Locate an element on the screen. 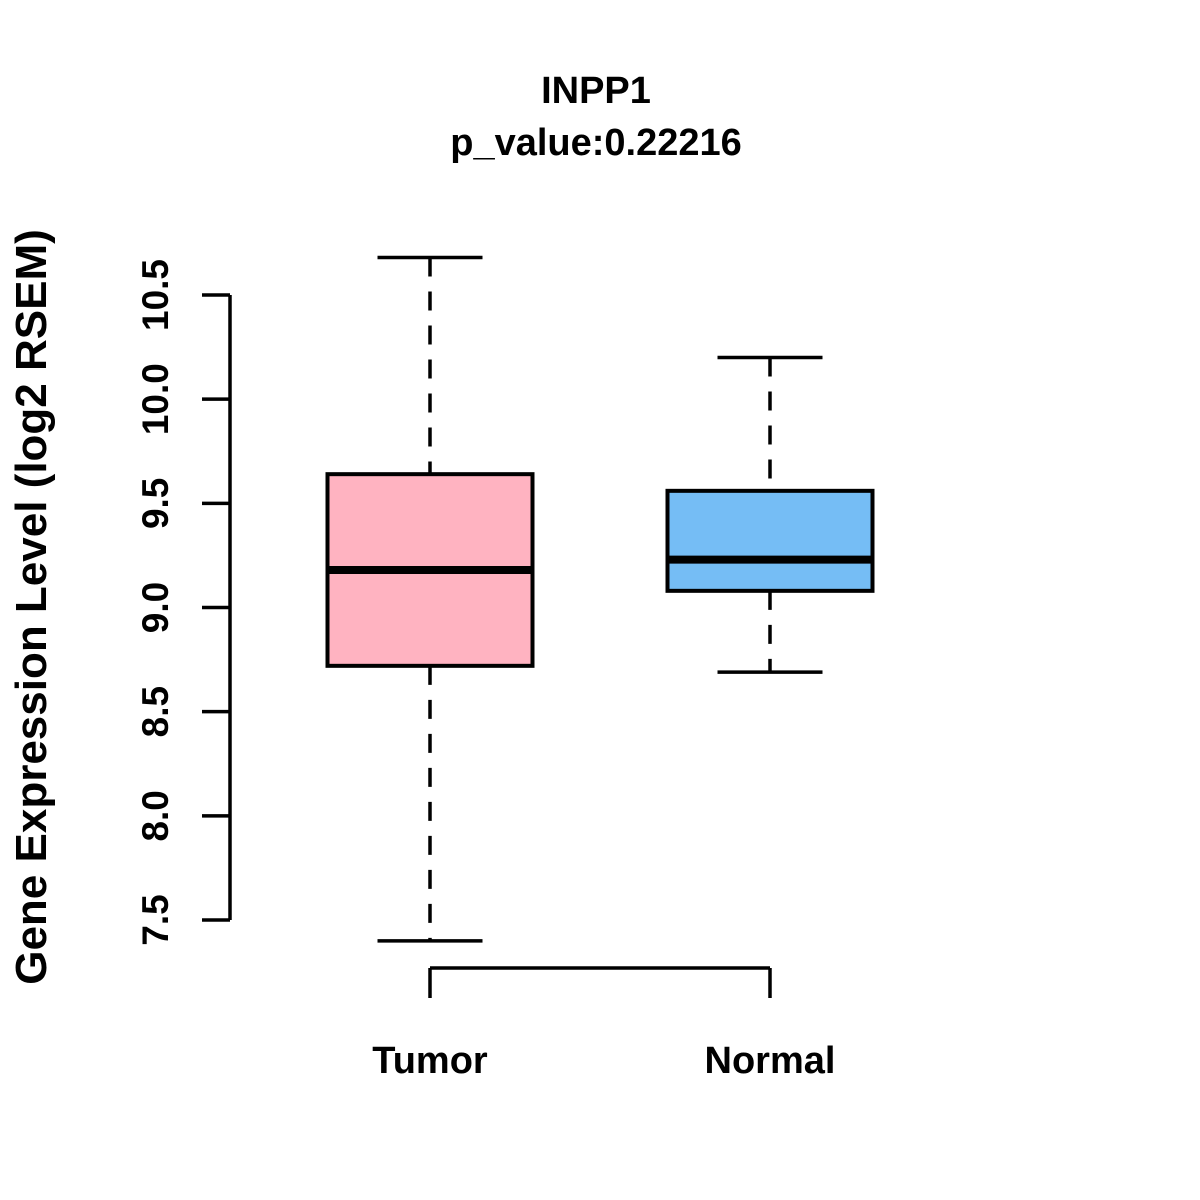  iqr-box is located at coordinates (770, 540).